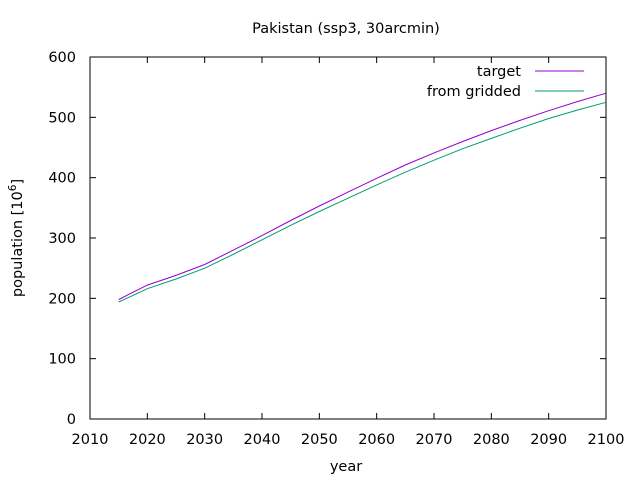 This screenshot has height=480, width=640. Describe the element at coordinates (18, 182) in the screenshot. I see `y-axis-label-close: ]` at that location.